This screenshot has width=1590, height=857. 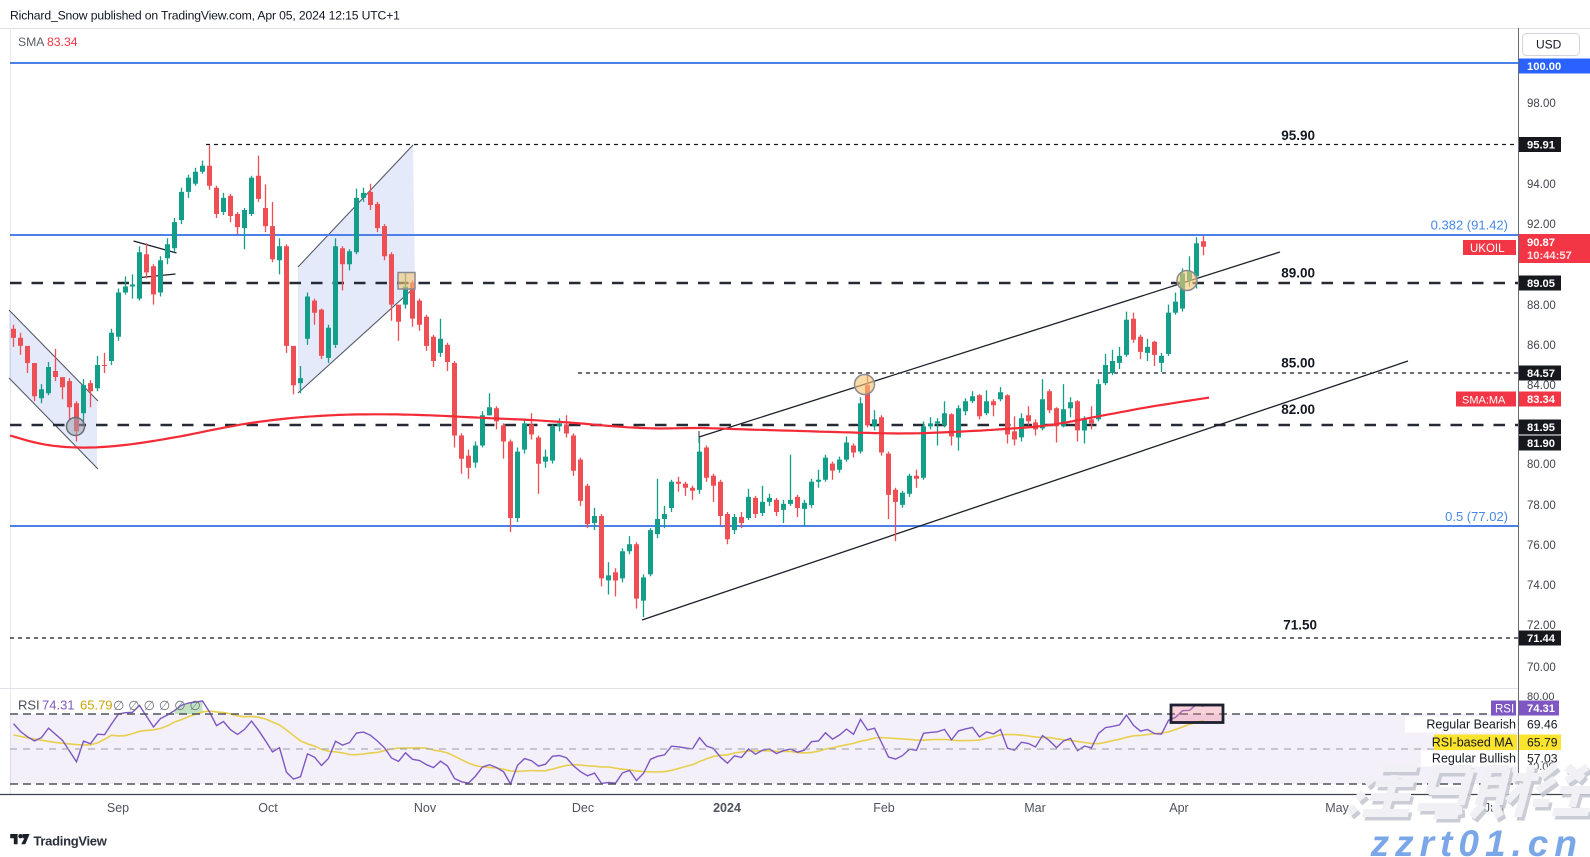 What do you see at coordinates (1298, 409) in the screenshot?
I see `svg-text: 82.00` at bounding box center [1298, 409].